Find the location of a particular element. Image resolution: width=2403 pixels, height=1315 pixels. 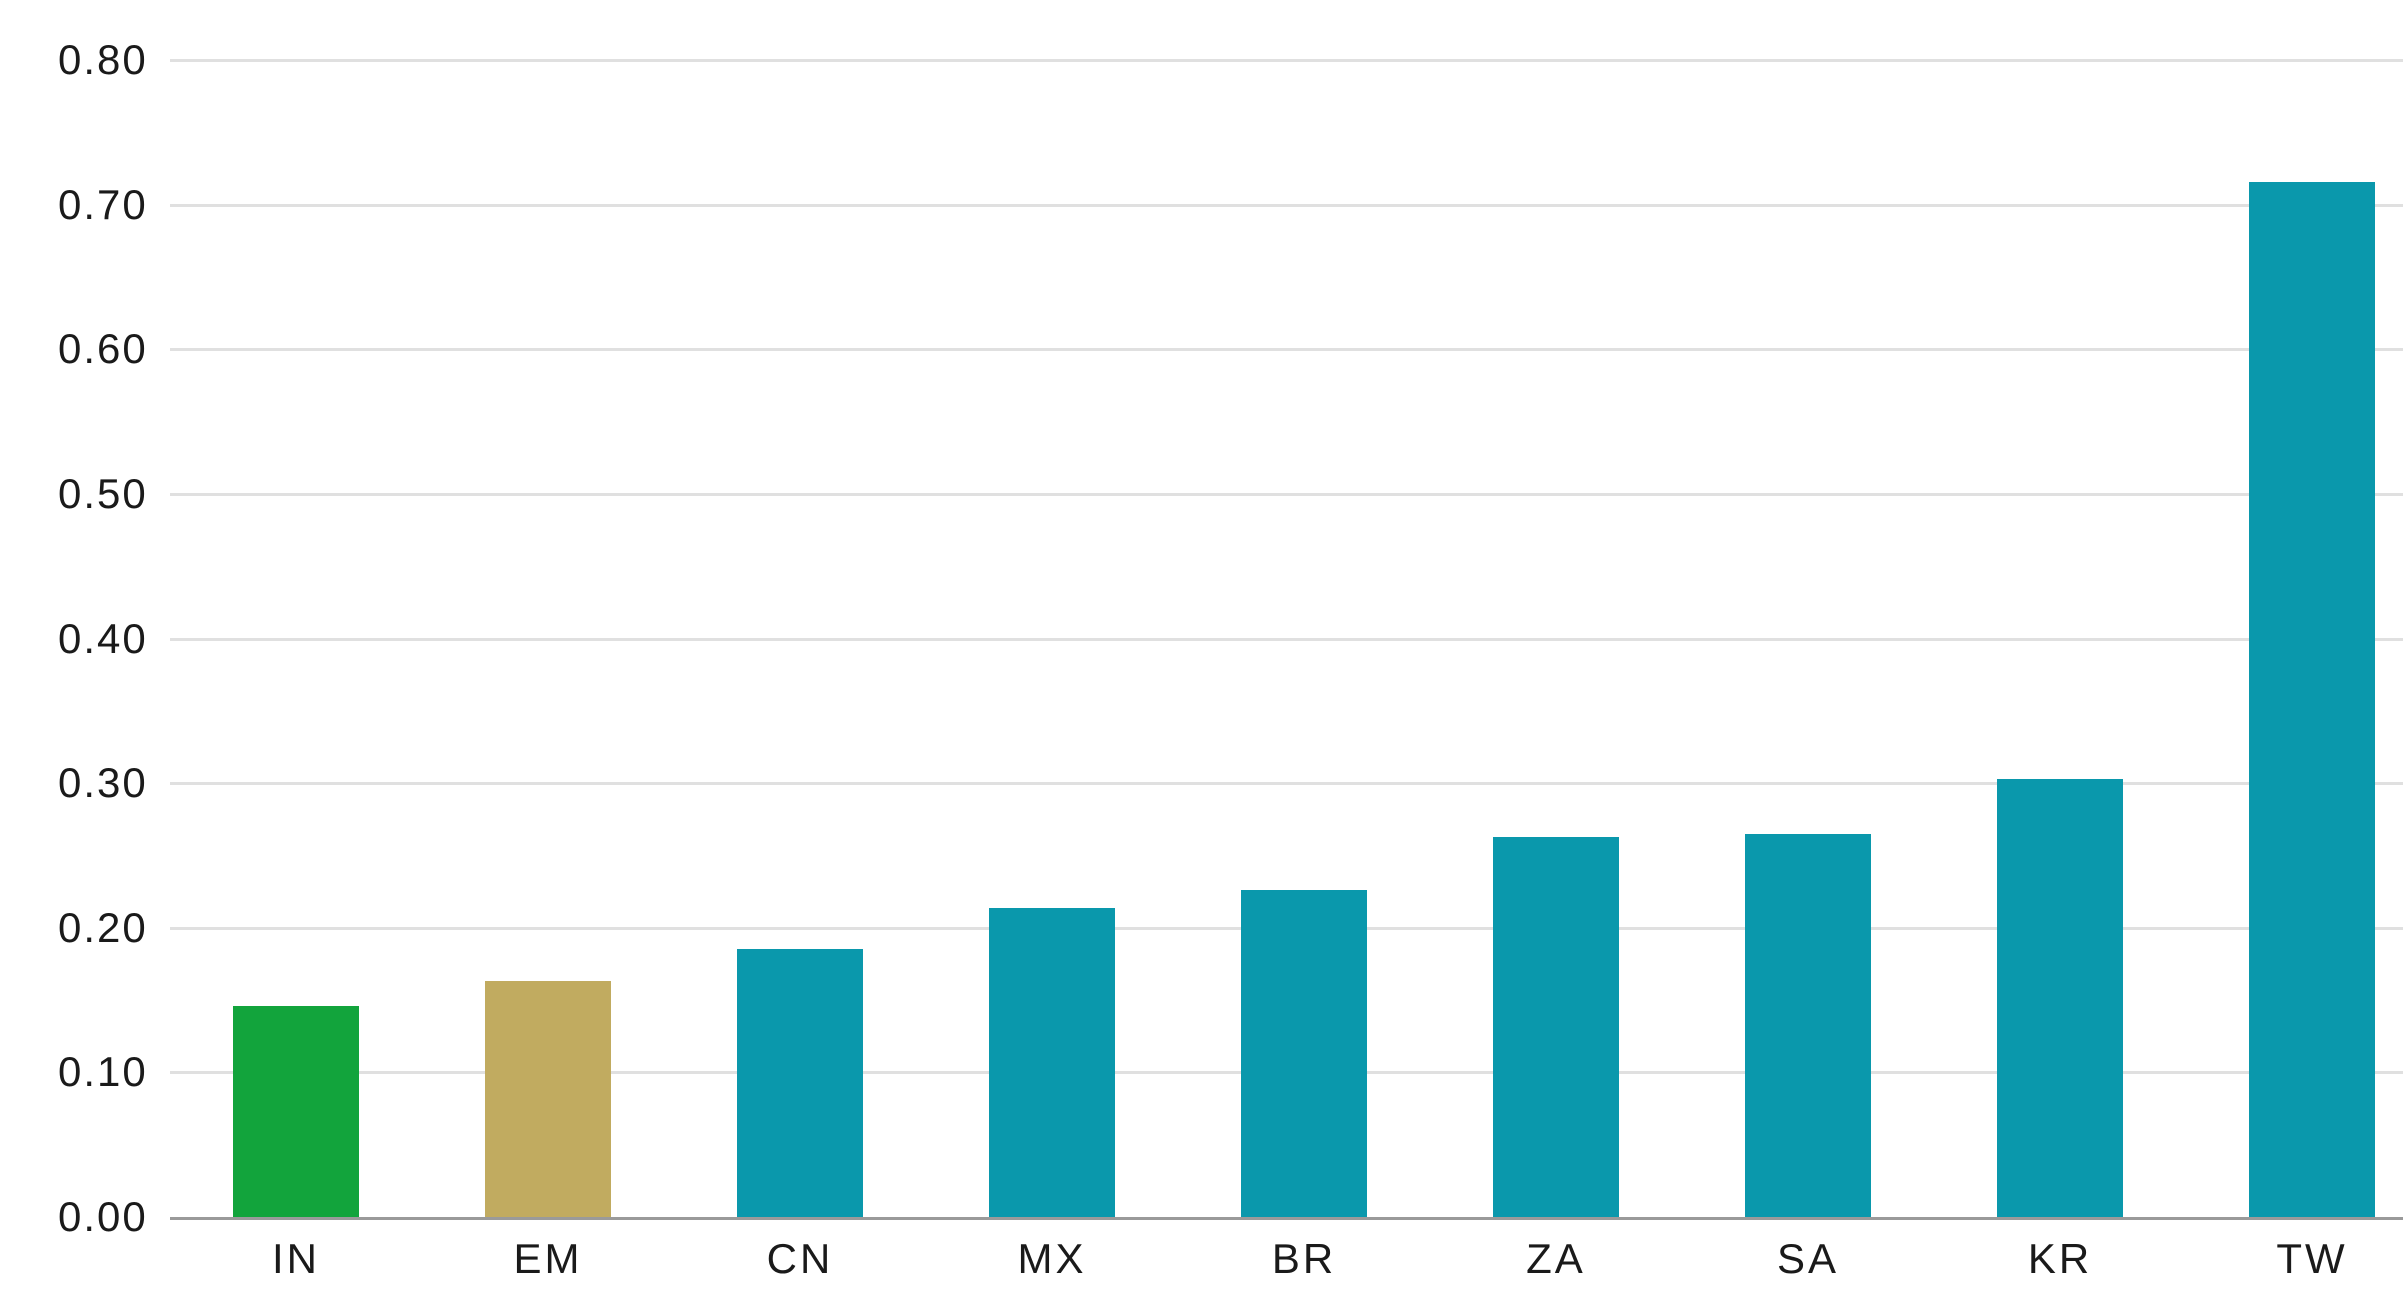

bar-slot-tw is located at coordinates (2294, 638).